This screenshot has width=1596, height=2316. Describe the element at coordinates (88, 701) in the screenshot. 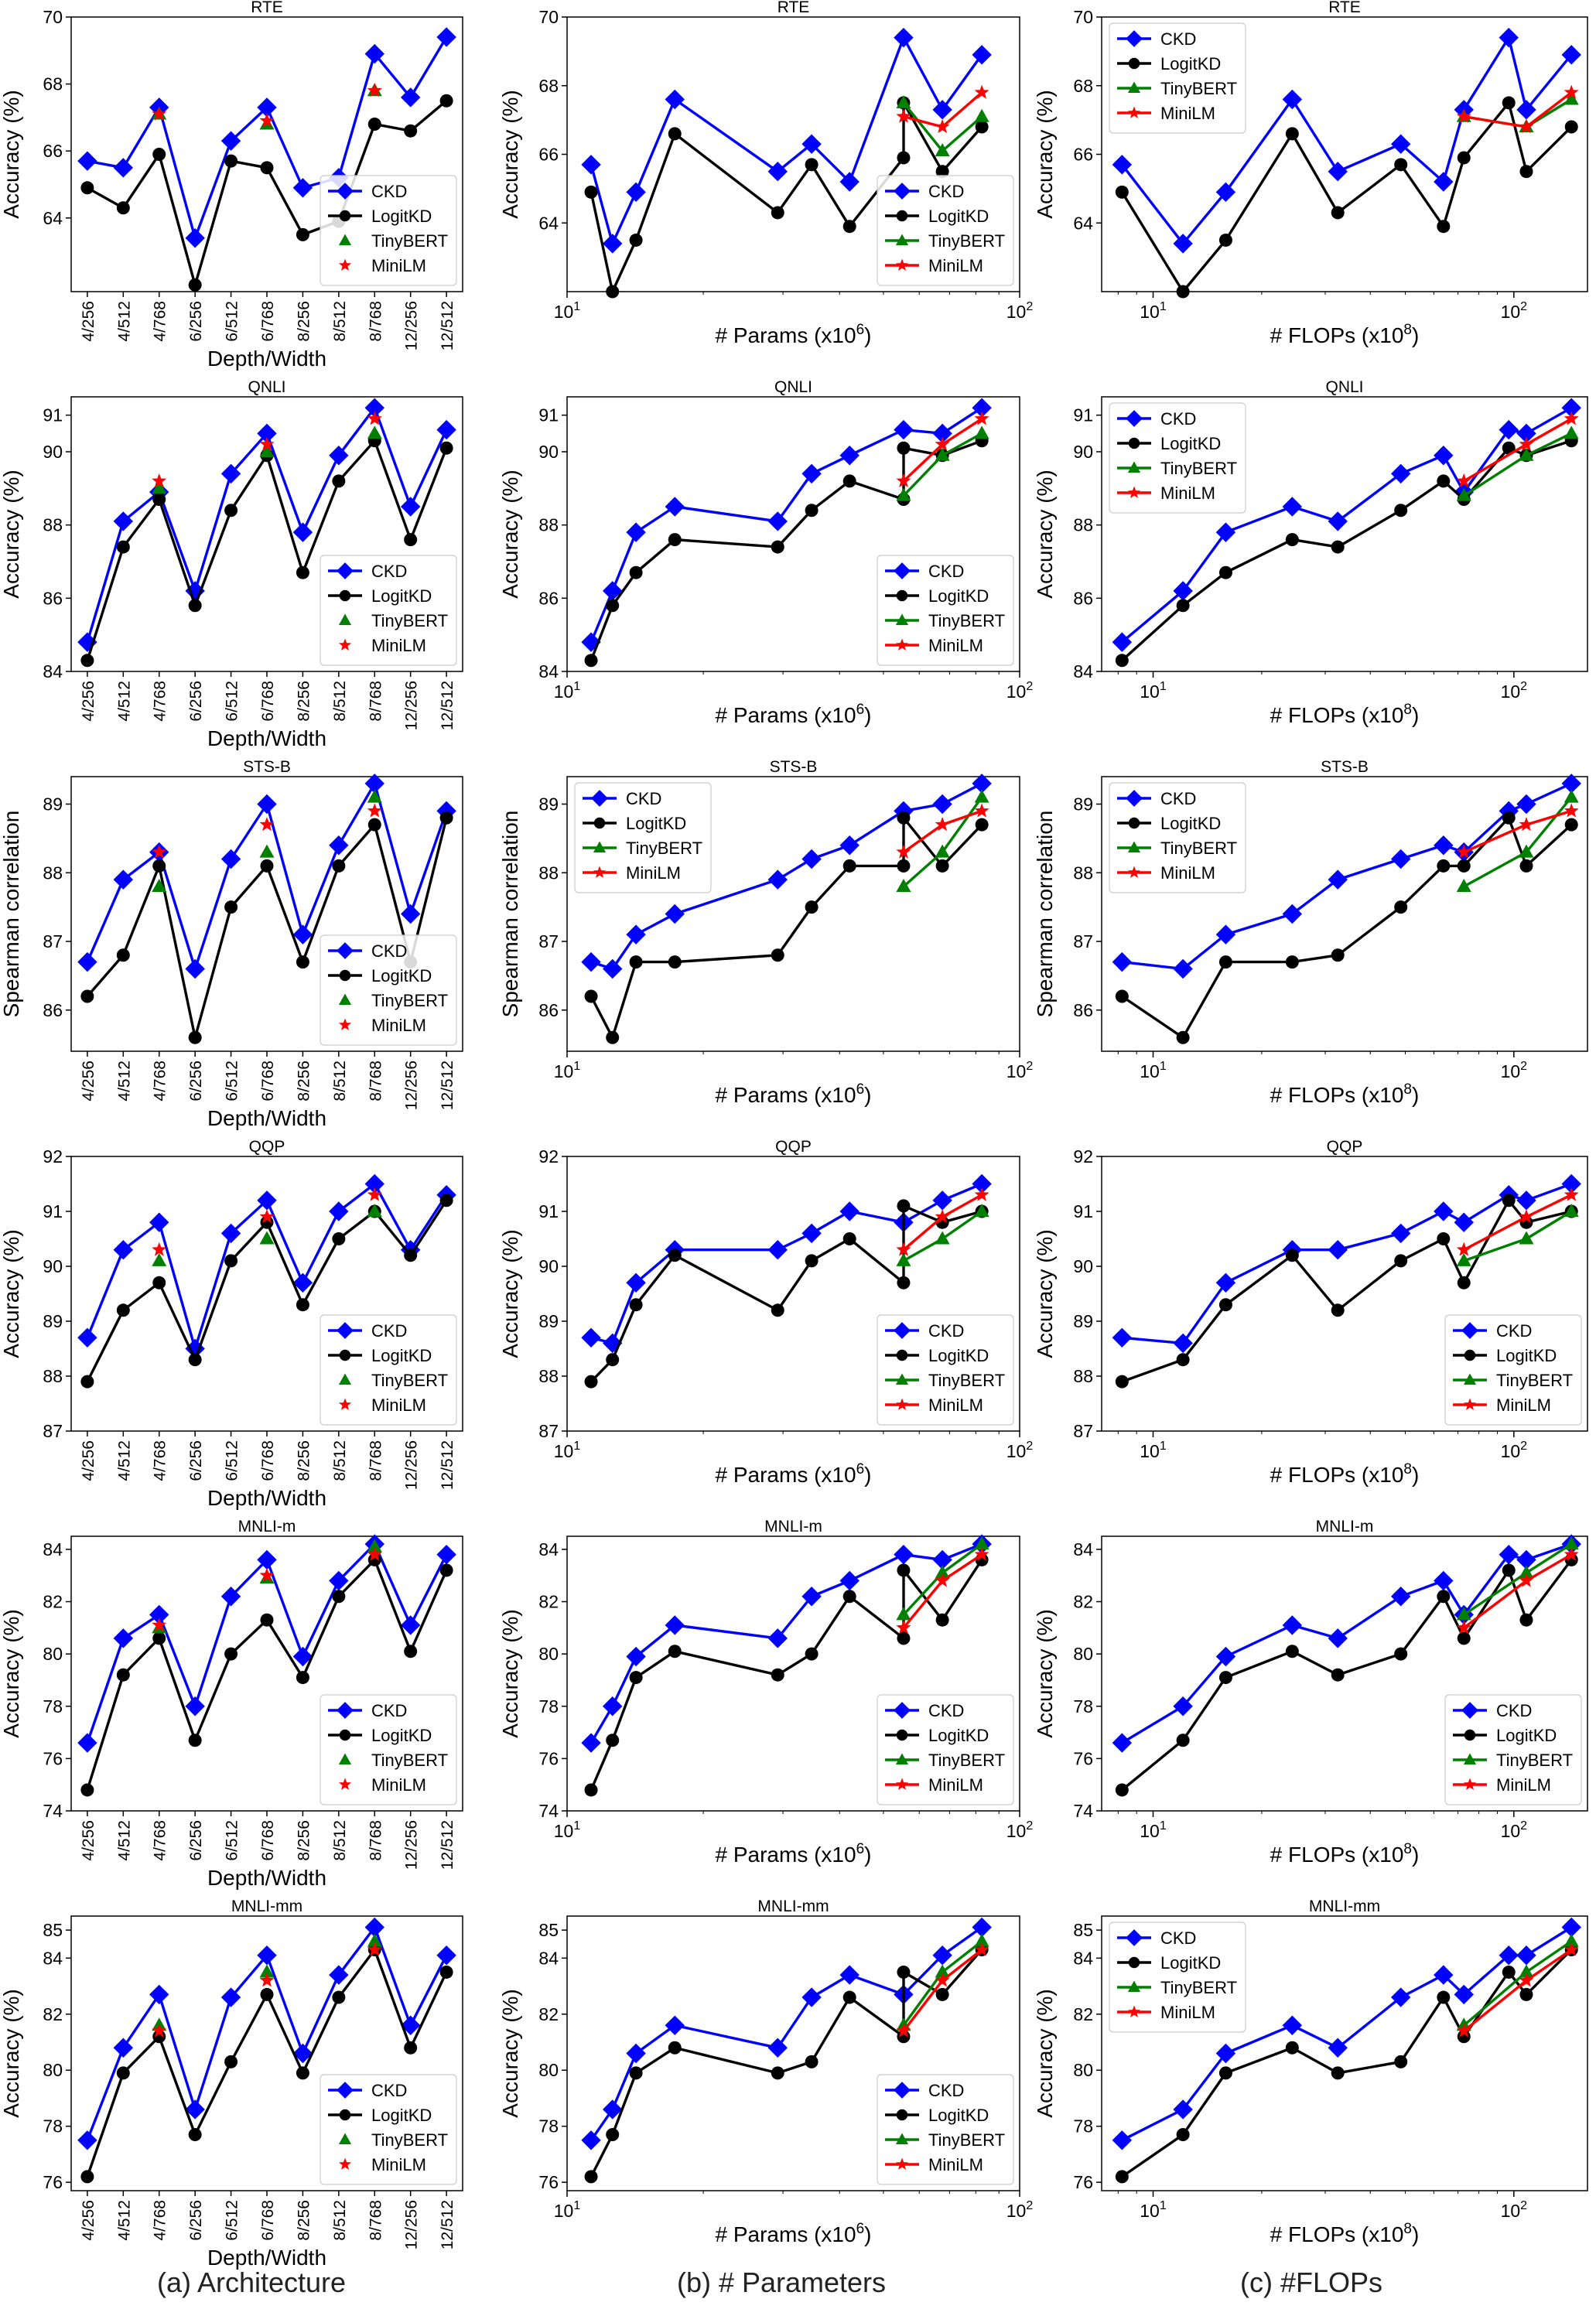

I see `x-tick-label: 4/256` at that location.